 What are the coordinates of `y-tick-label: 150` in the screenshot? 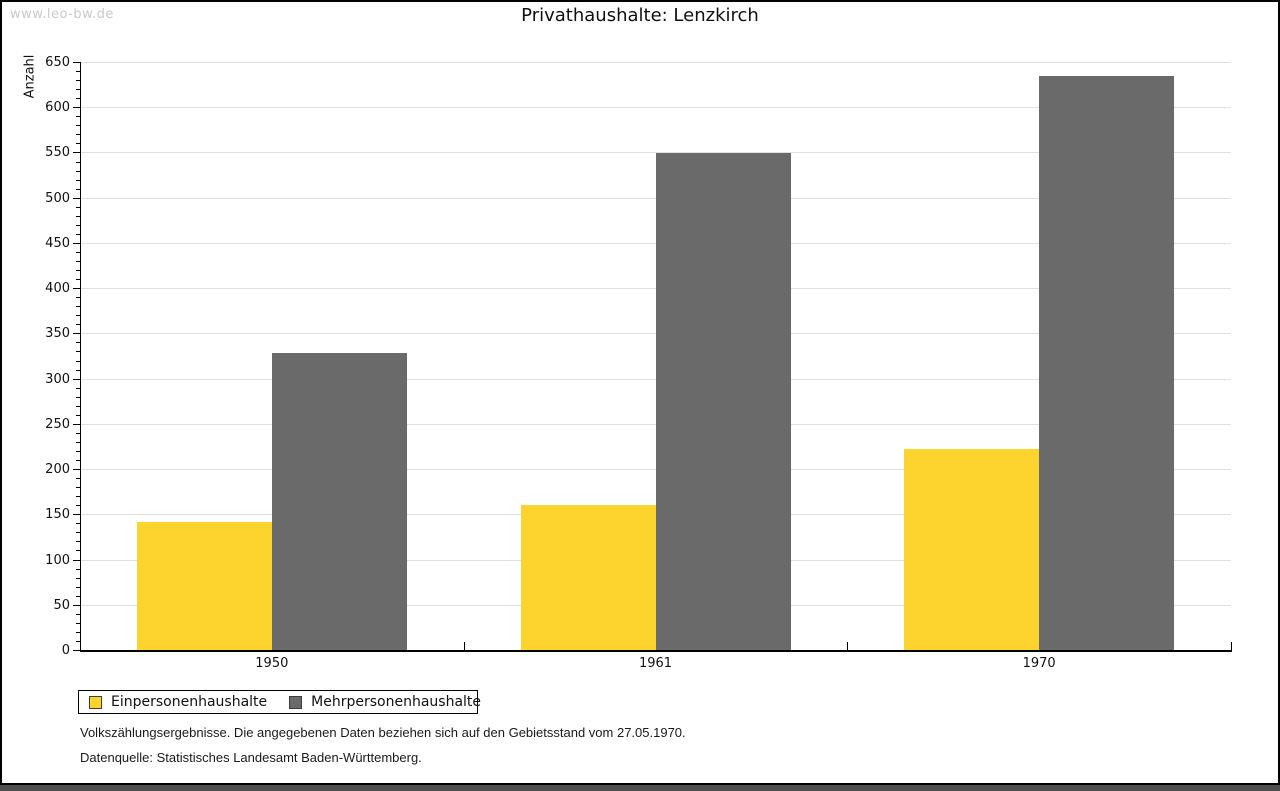 It's located at (57, 515).